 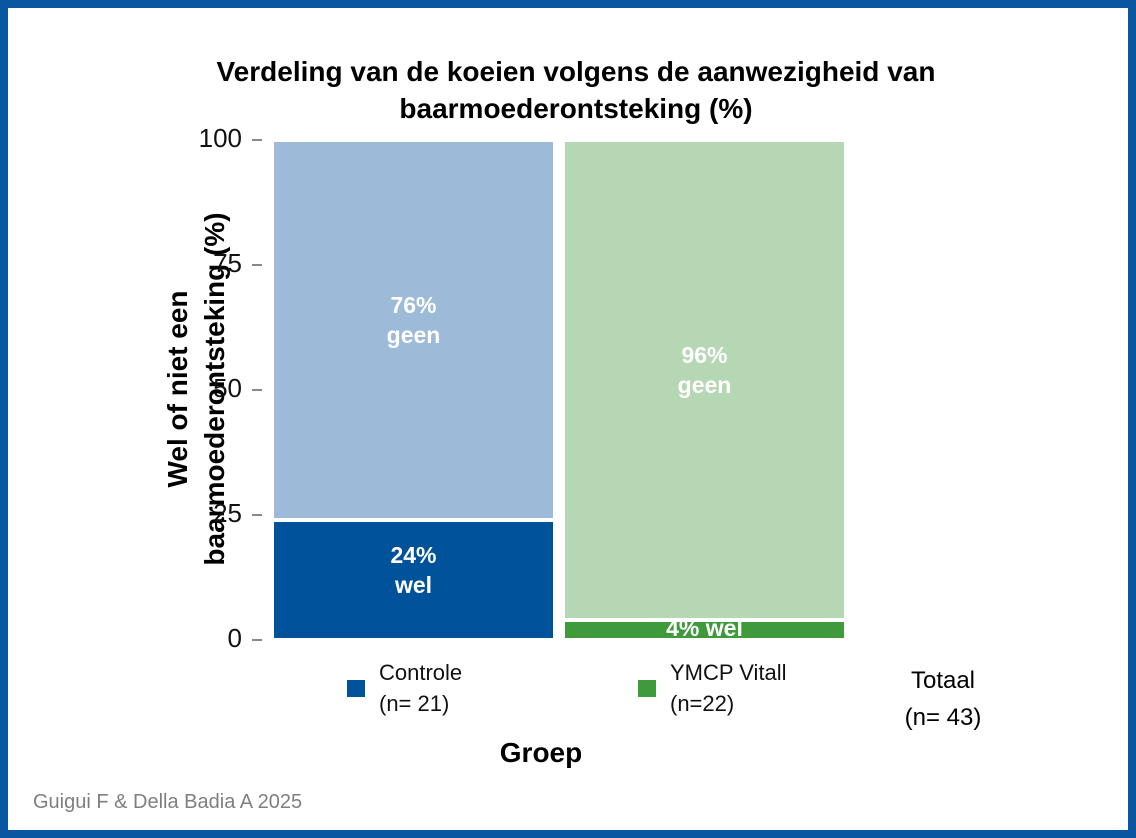 What do you see at coordinates (167, 802) in the screenshot?
I see `source: Guigui F & Della Badia A 2025` at bounding box center [167, 802].